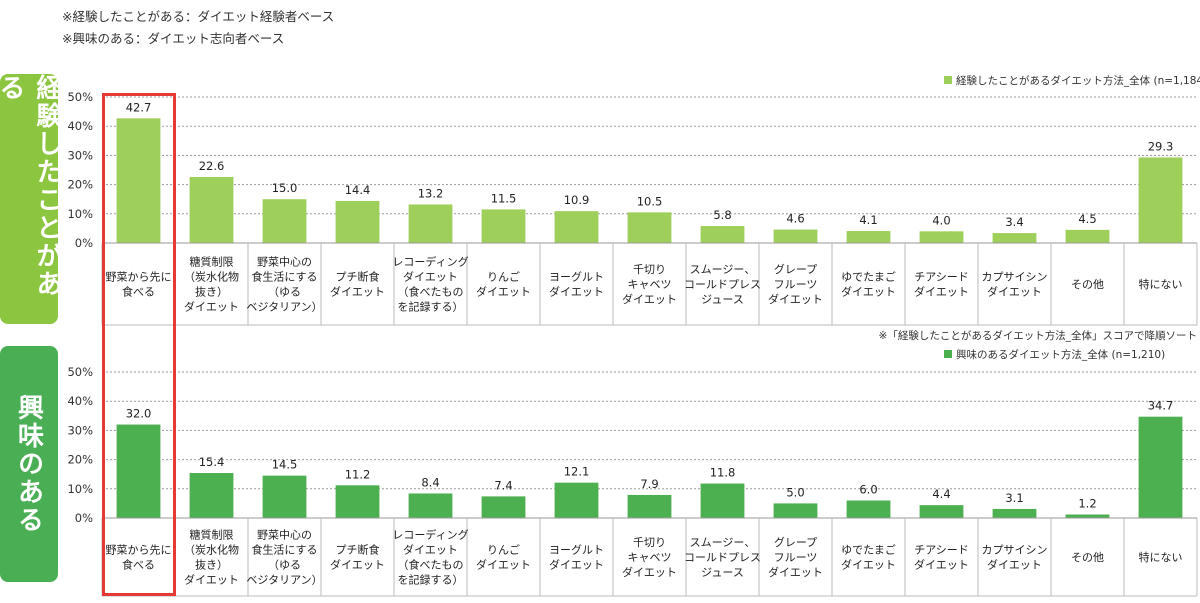 This screenshot has width=1200, height=603. I want to click on experienced-value-label: 4.6, so click(795, 219).